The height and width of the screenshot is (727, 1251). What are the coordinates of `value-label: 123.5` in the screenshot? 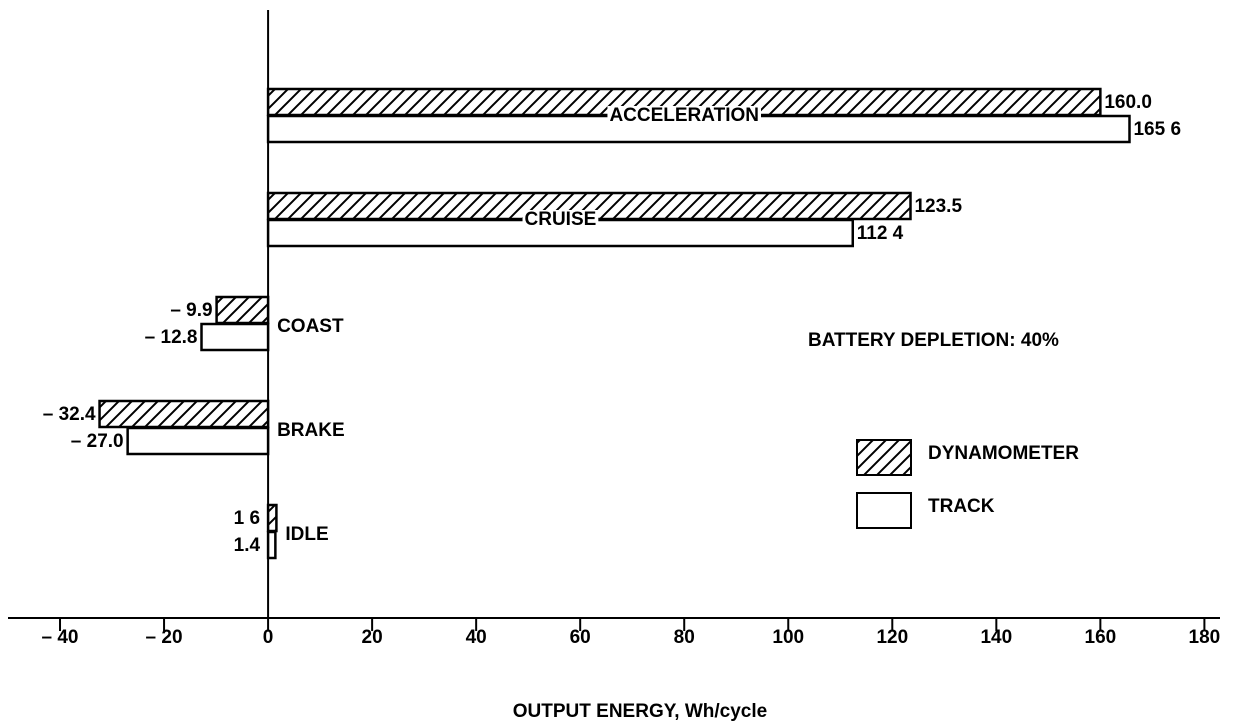 It's located at (938, 206).